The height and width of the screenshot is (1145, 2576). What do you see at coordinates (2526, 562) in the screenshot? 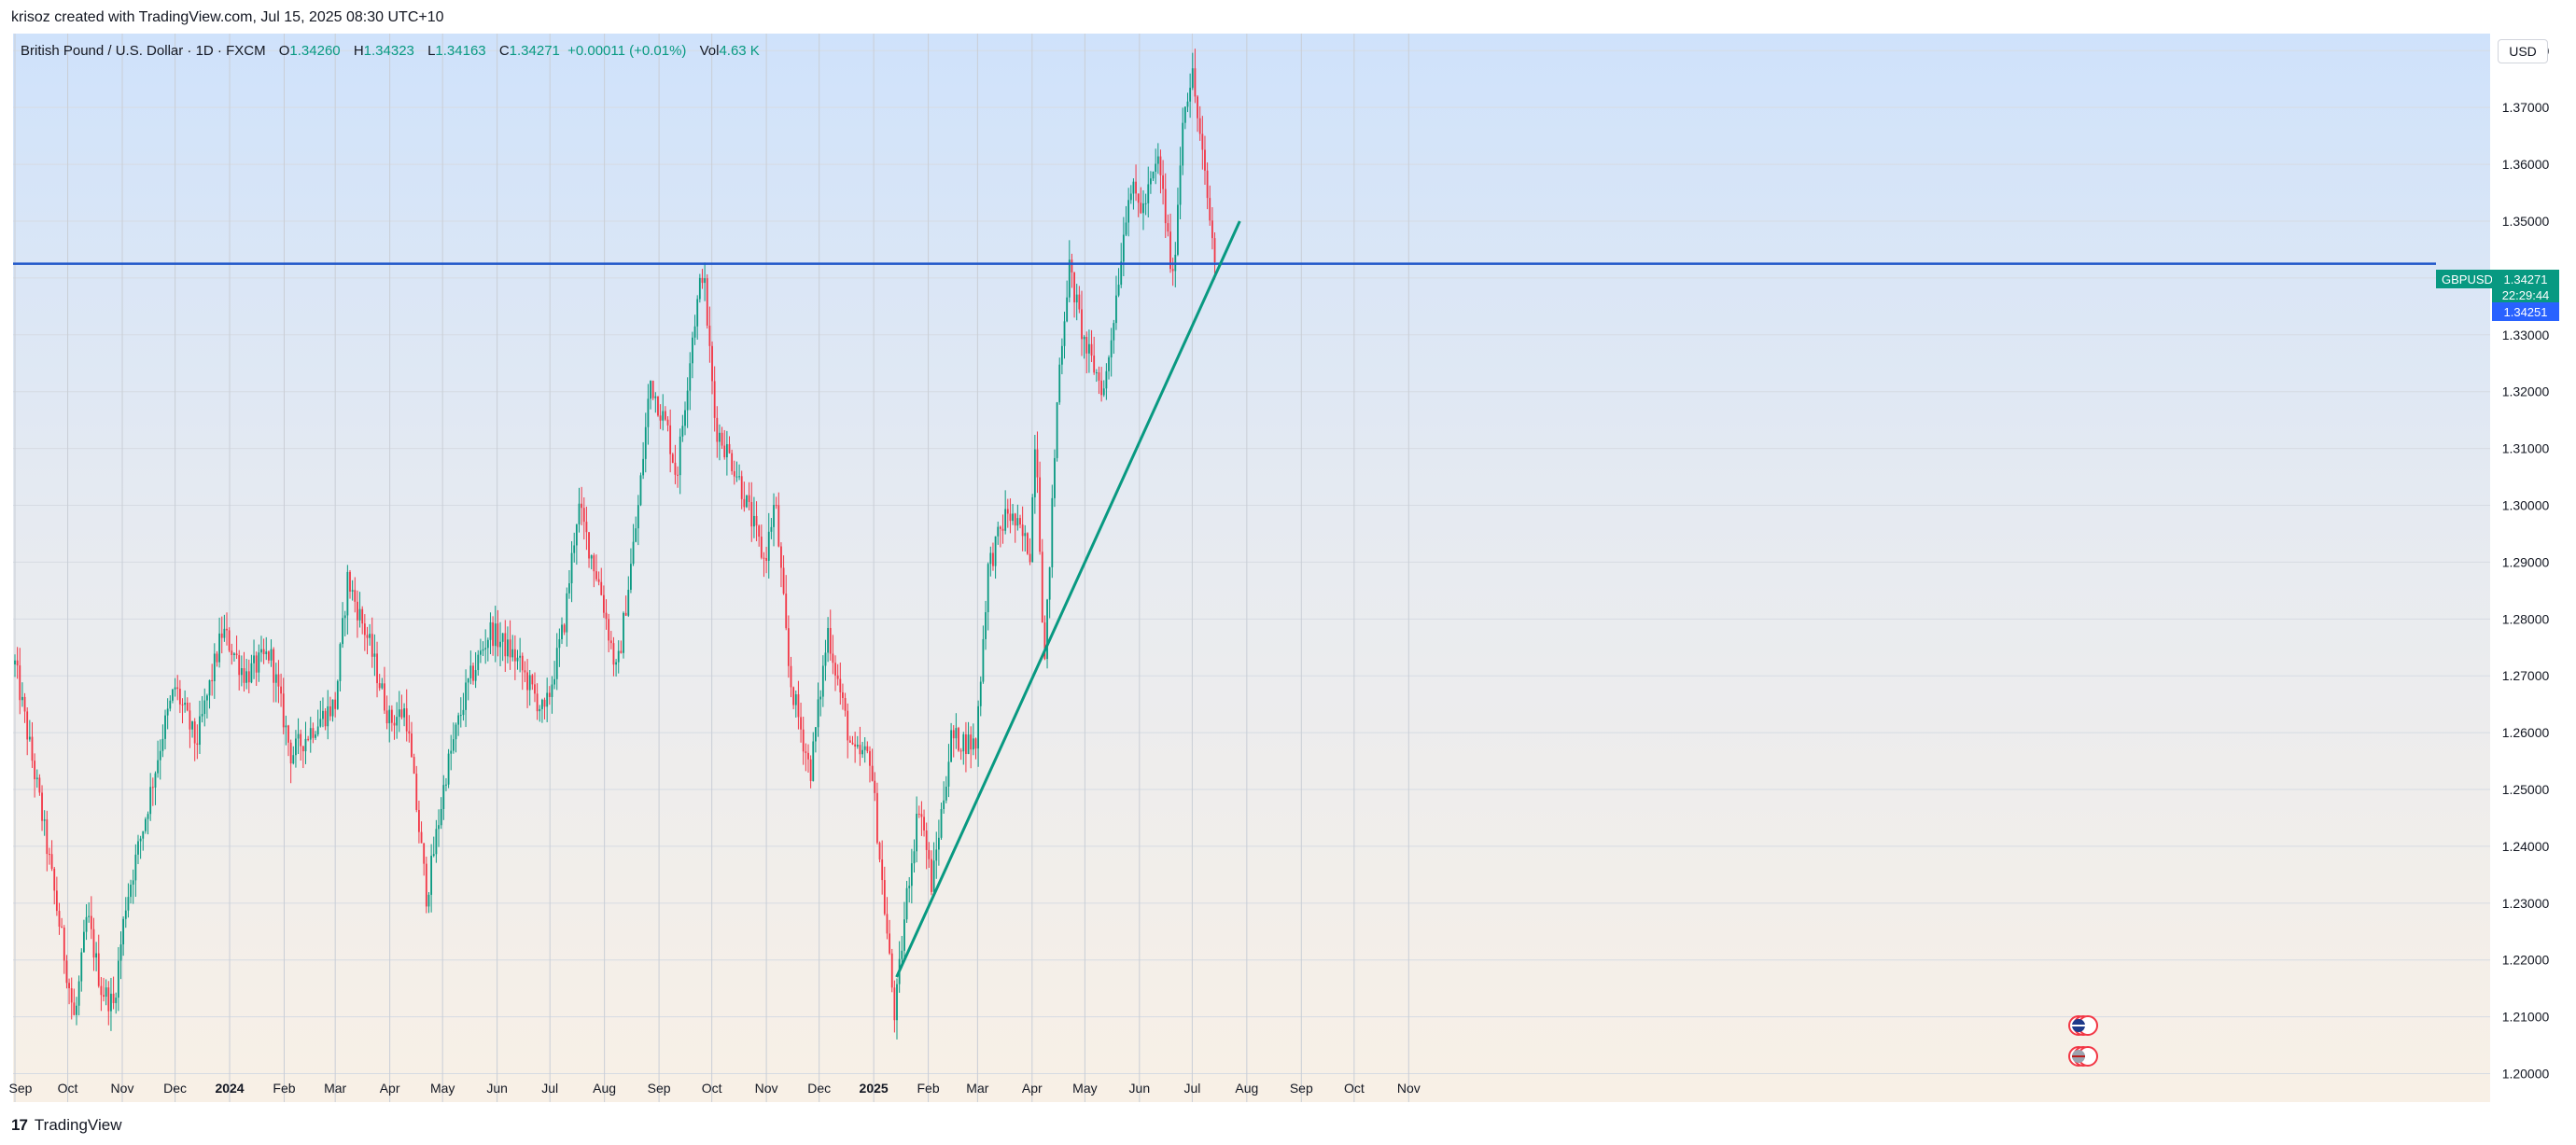
I see `price-axis-label: 1.29000` at bounding box center [2526, 562].